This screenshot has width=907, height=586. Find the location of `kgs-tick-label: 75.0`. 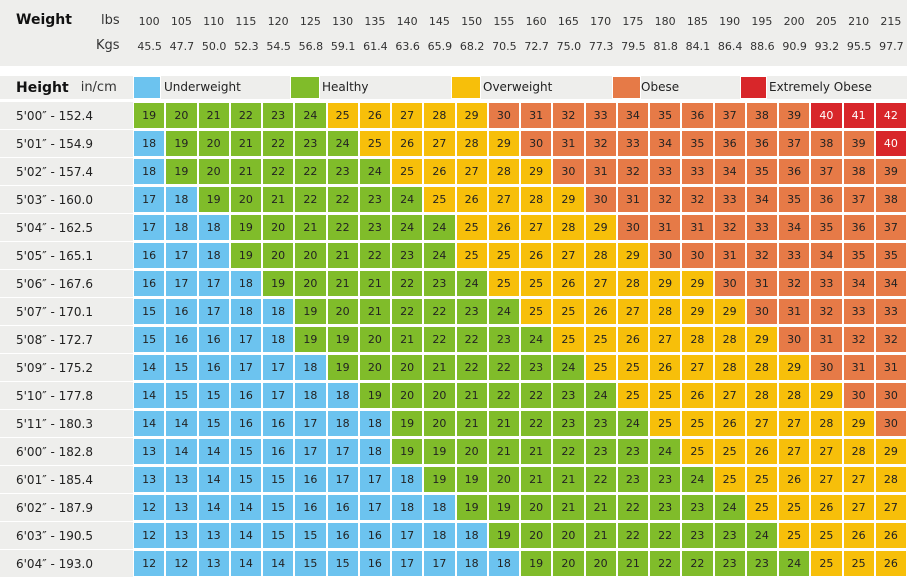

kgs-tick-label: 75.0 is located at coordinates (569, 46).